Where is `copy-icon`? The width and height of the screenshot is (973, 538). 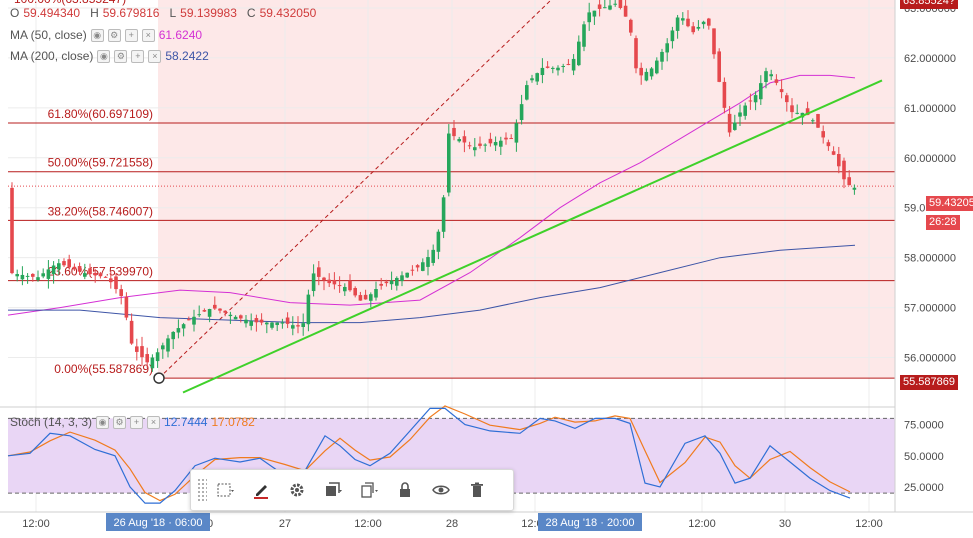 copy-icon is located at coordinates (369, 490).